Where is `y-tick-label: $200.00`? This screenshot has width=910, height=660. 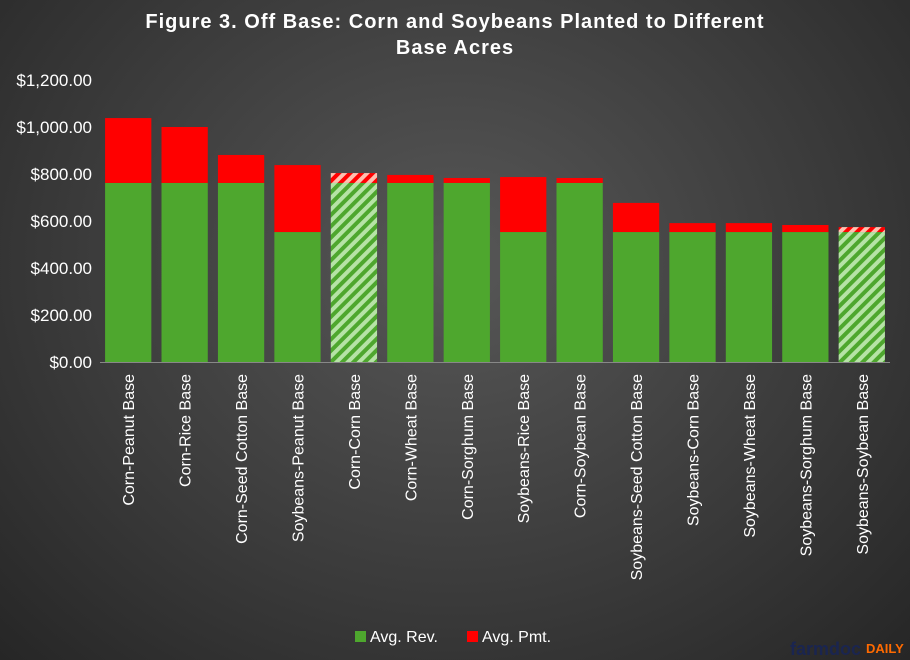 y-tick-label: $200.00 is located at coordinates (61, 315).